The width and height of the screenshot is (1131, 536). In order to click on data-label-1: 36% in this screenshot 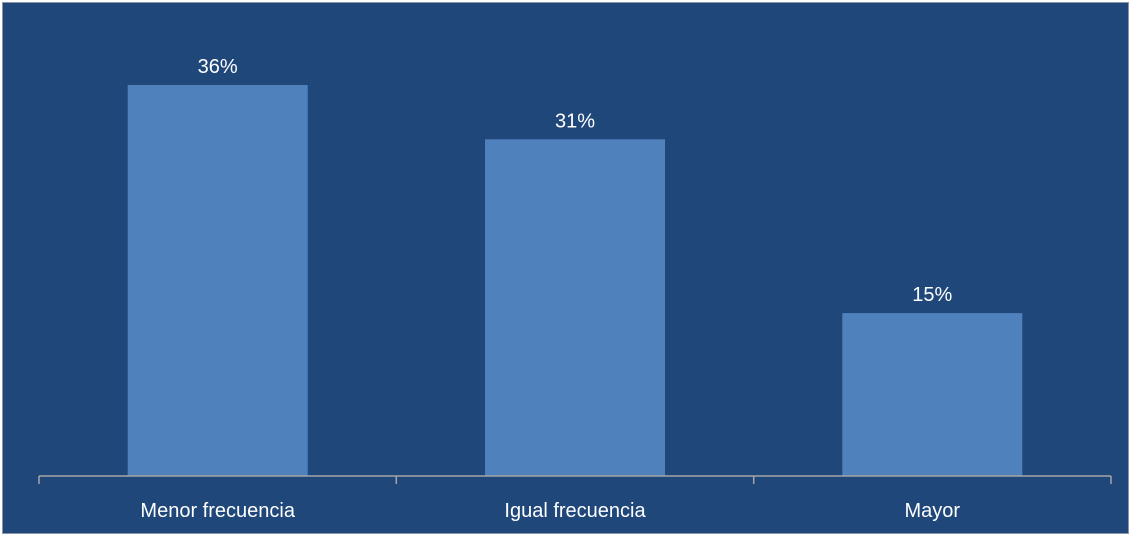, I will do `click(218, 67)`.